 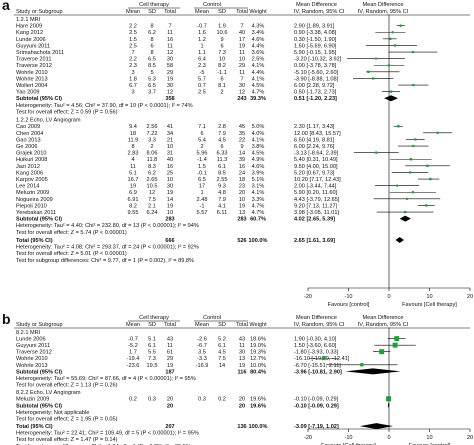 I want to click on x-tick-label: -20, so click(x=308, y=438).